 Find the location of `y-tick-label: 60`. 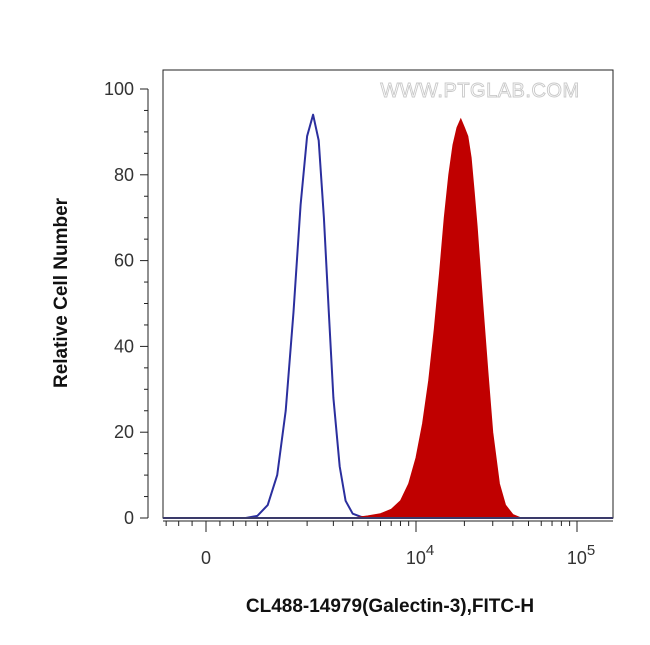

y-tick-label: 60 is located at coordinates (124, 261).